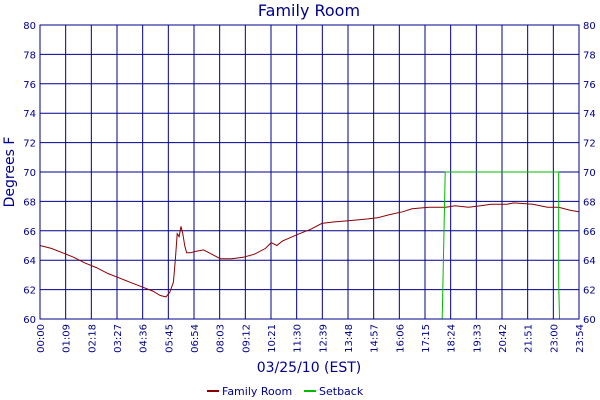  What do you see at coordinates (349, 338) in the screenshot?
I see `x-tick-label: 13:48` at bounding box center [349, 338].